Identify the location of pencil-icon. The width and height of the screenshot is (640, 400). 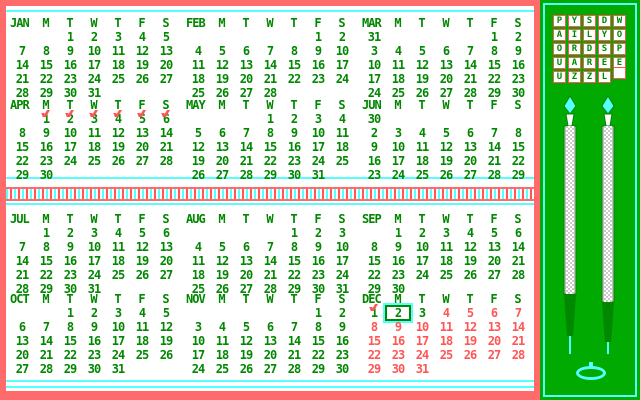
(570, 226).